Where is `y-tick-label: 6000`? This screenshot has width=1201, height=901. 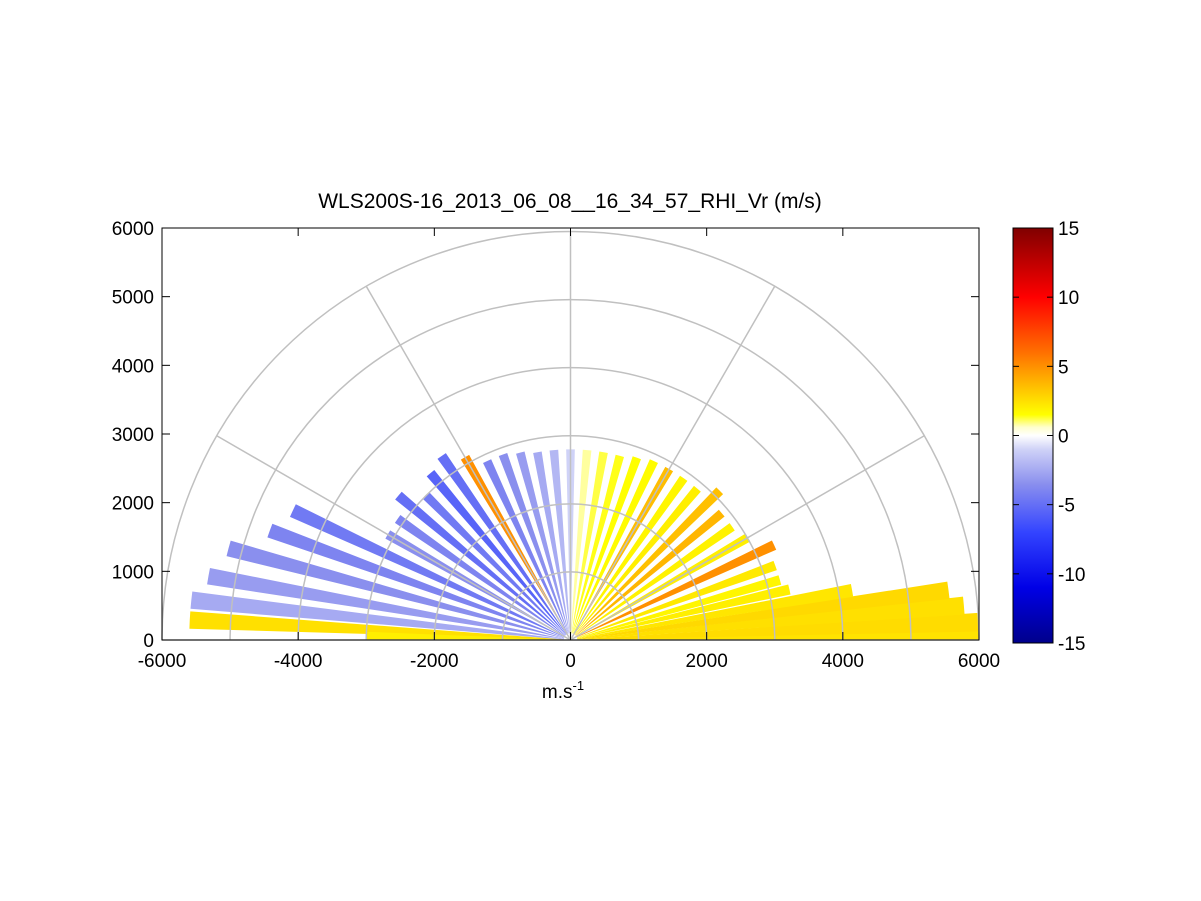
y-tick-label: 6000 is located at coordinates (133, 229).